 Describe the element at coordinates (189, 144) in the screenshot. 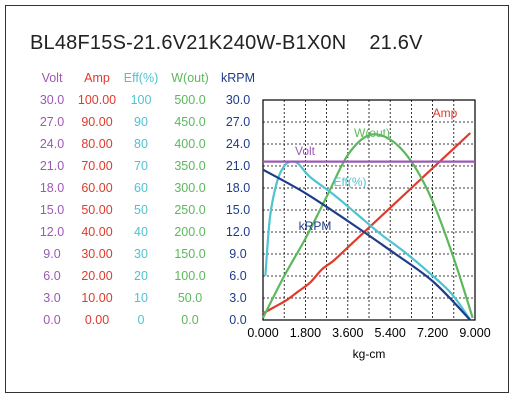

I see `y-tick-label: 400.0` at that location.